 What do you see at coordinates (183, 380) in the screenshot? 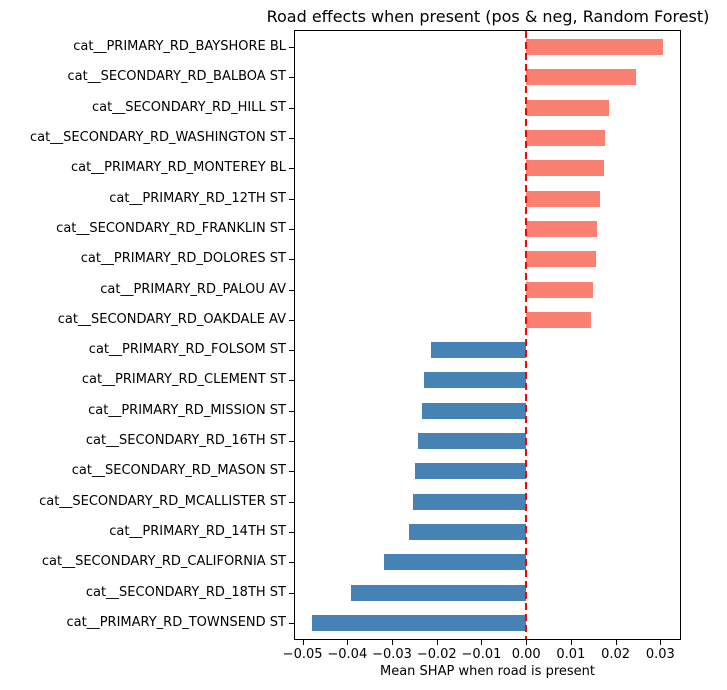
I see `y-tick-label: cat__PRIMARY_RD_CLEMENT ST` at bounding box center [183, 380].